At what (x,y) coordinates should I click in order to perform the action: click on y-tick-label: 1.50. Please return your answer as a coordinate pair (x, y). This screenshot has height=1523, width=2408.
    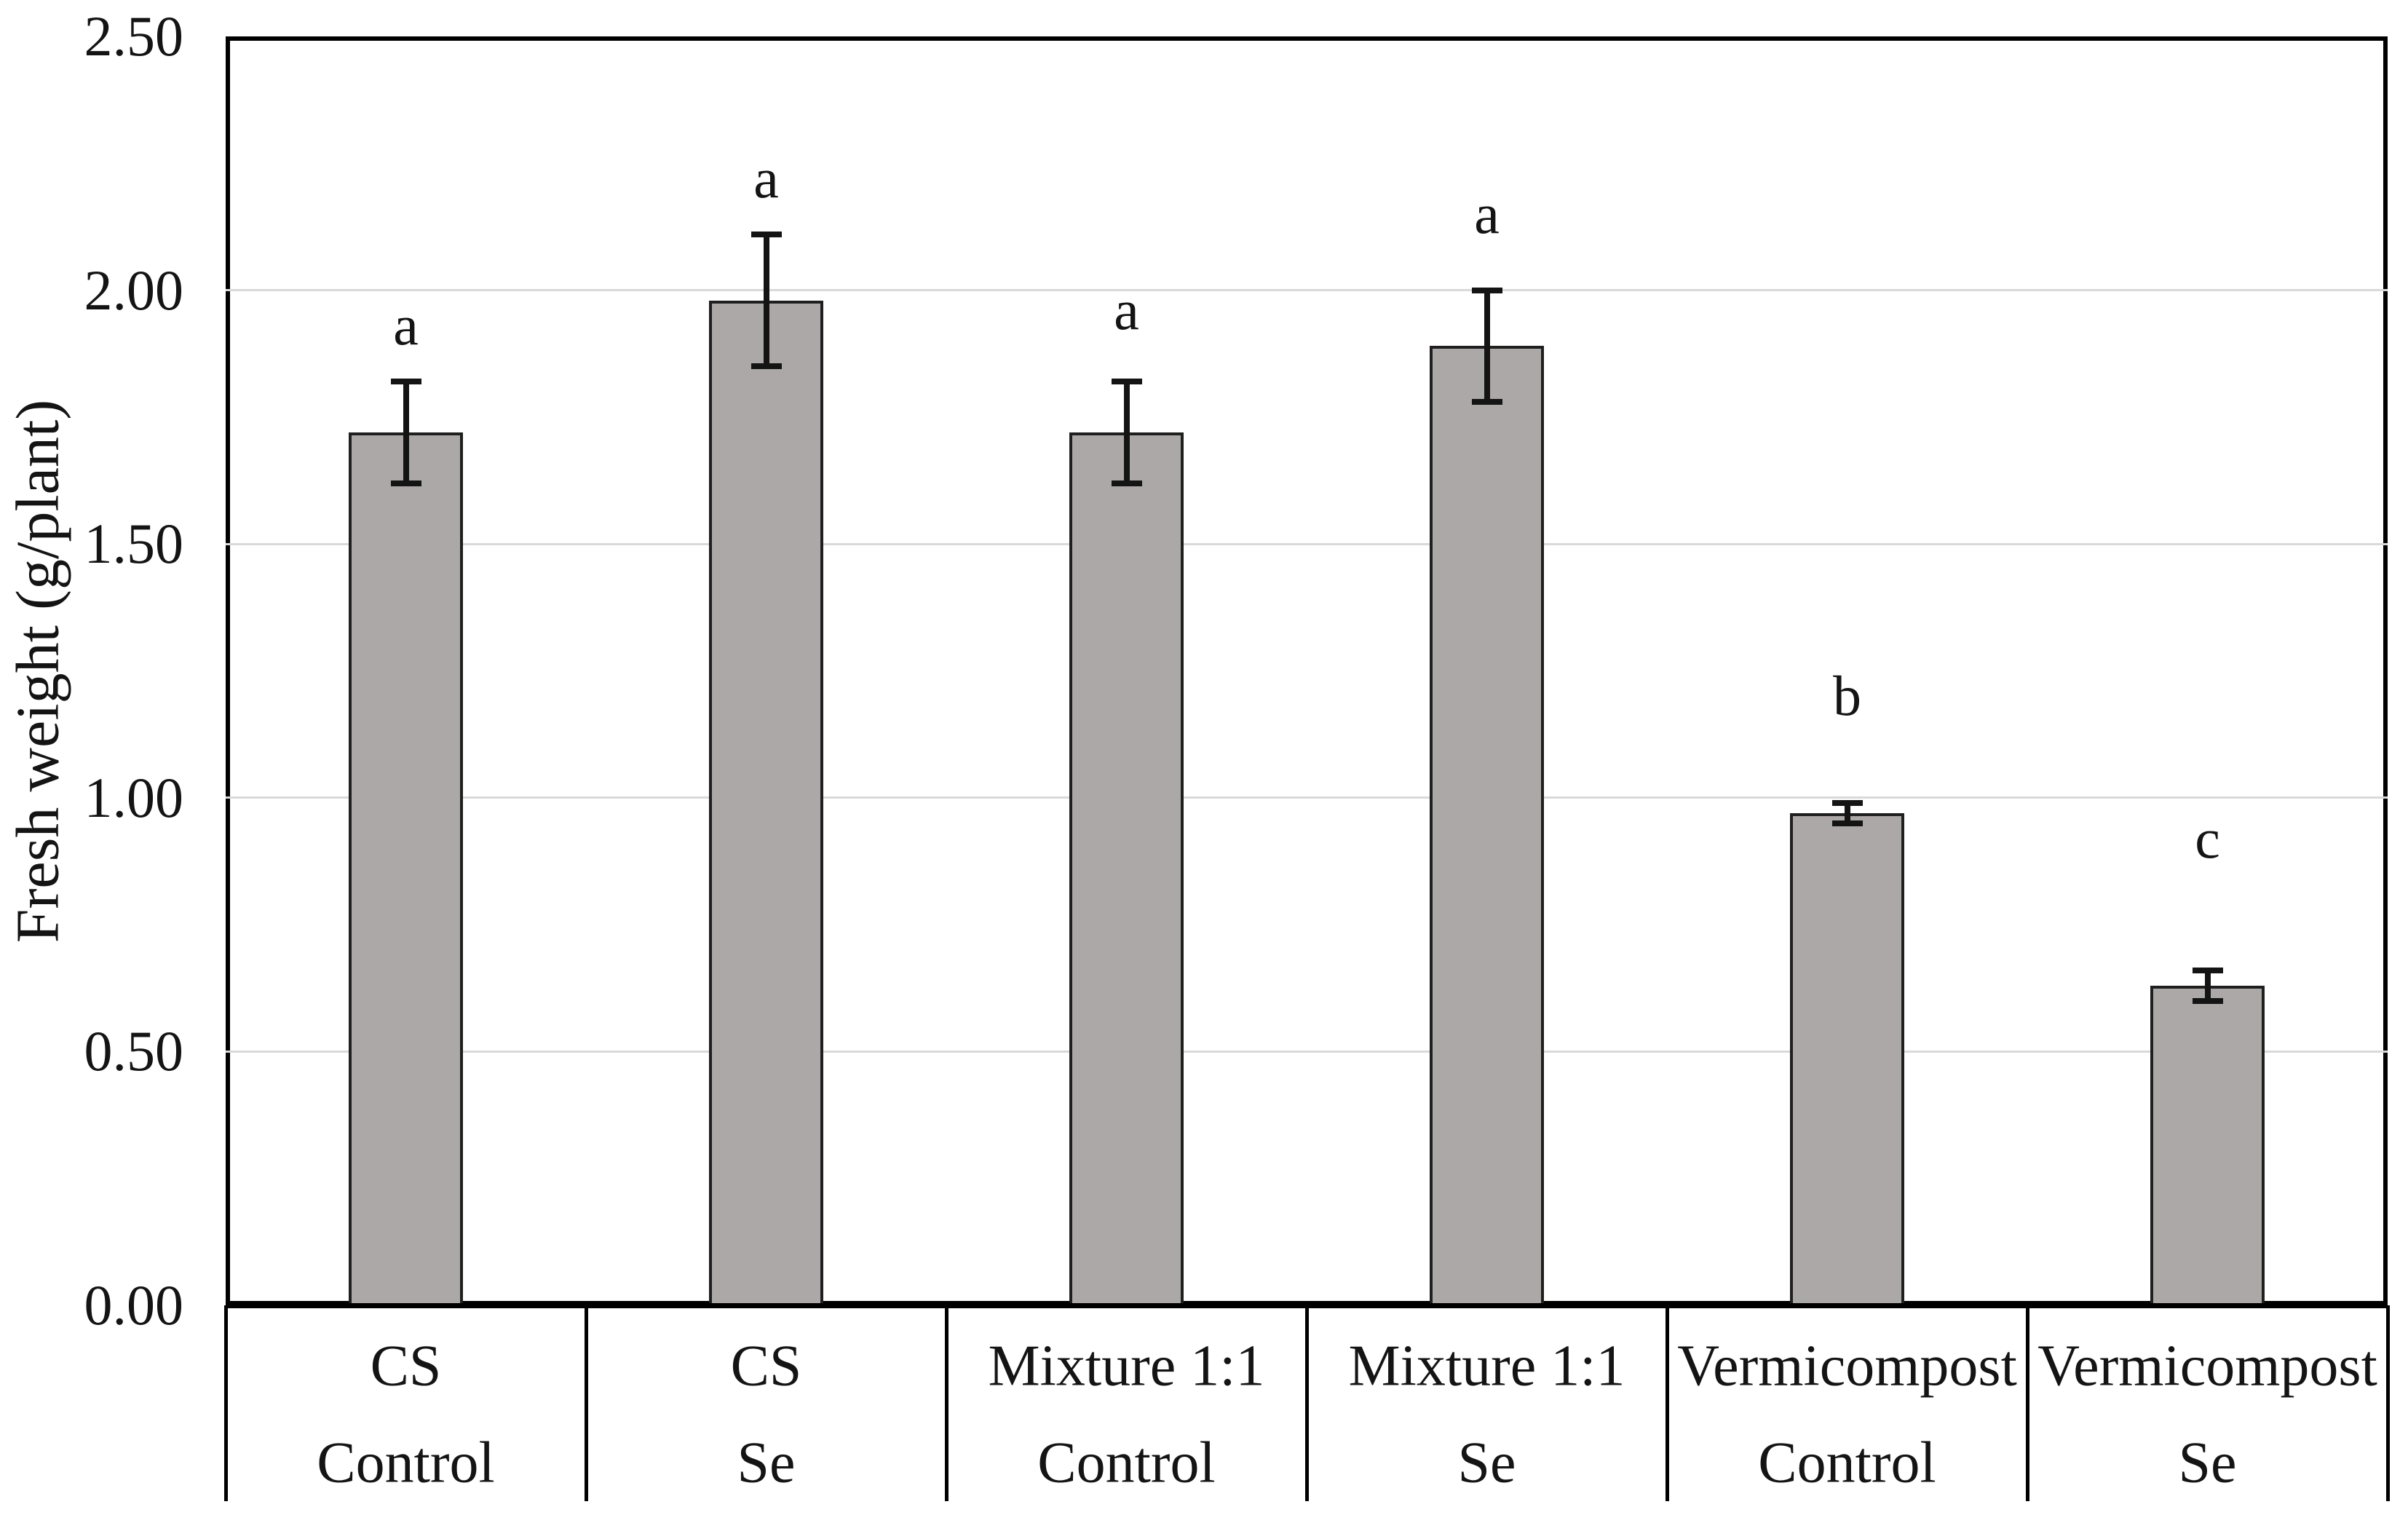
    Looking at the image, I should click on (134, 544).